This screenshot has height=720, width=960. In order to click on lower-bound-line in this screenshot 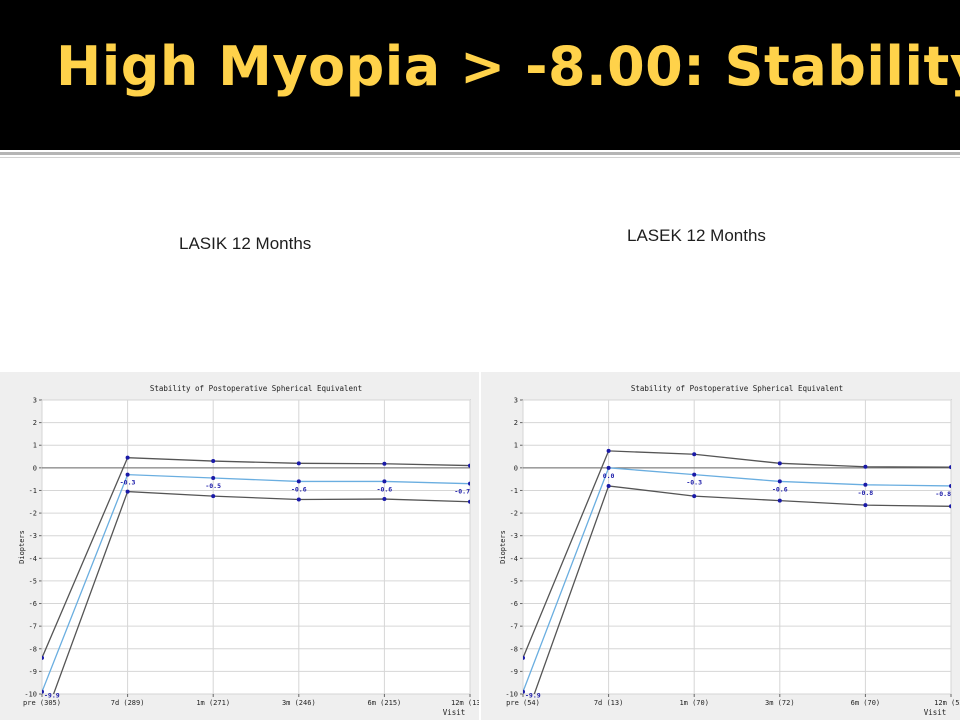, I will do `click(261, 592)`.